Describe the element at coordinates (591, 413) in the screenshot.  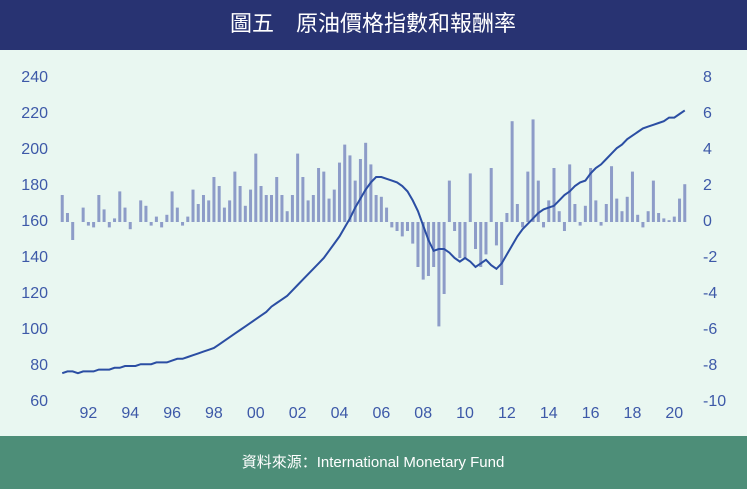
I see `x-tick-label: 16` at that location.